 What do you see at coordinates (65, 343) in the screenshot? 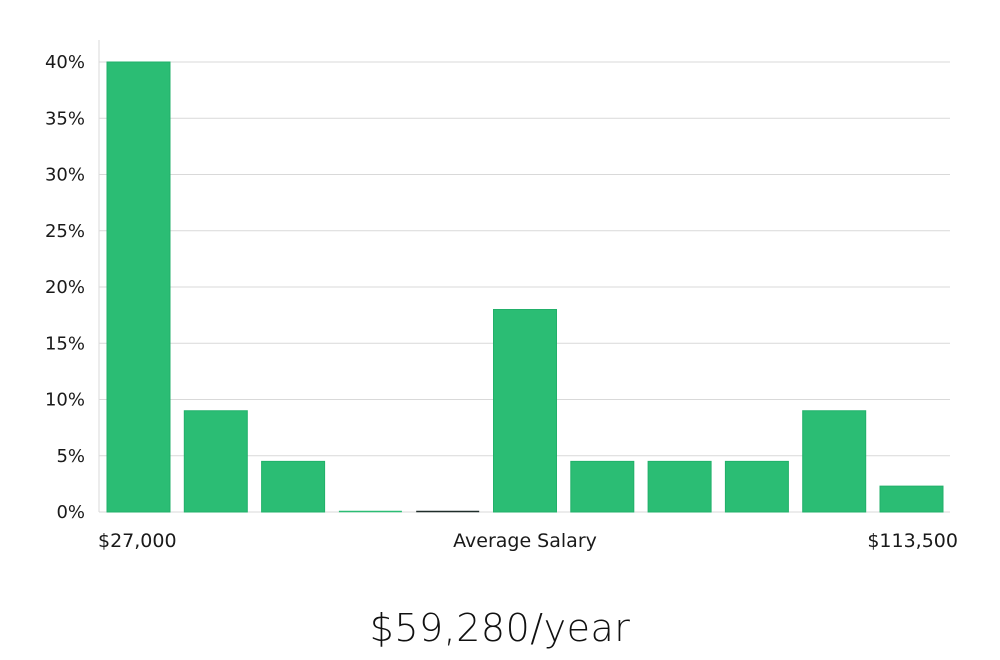
I see `y-tick-label: 15%` at bounding box center [65, 343].